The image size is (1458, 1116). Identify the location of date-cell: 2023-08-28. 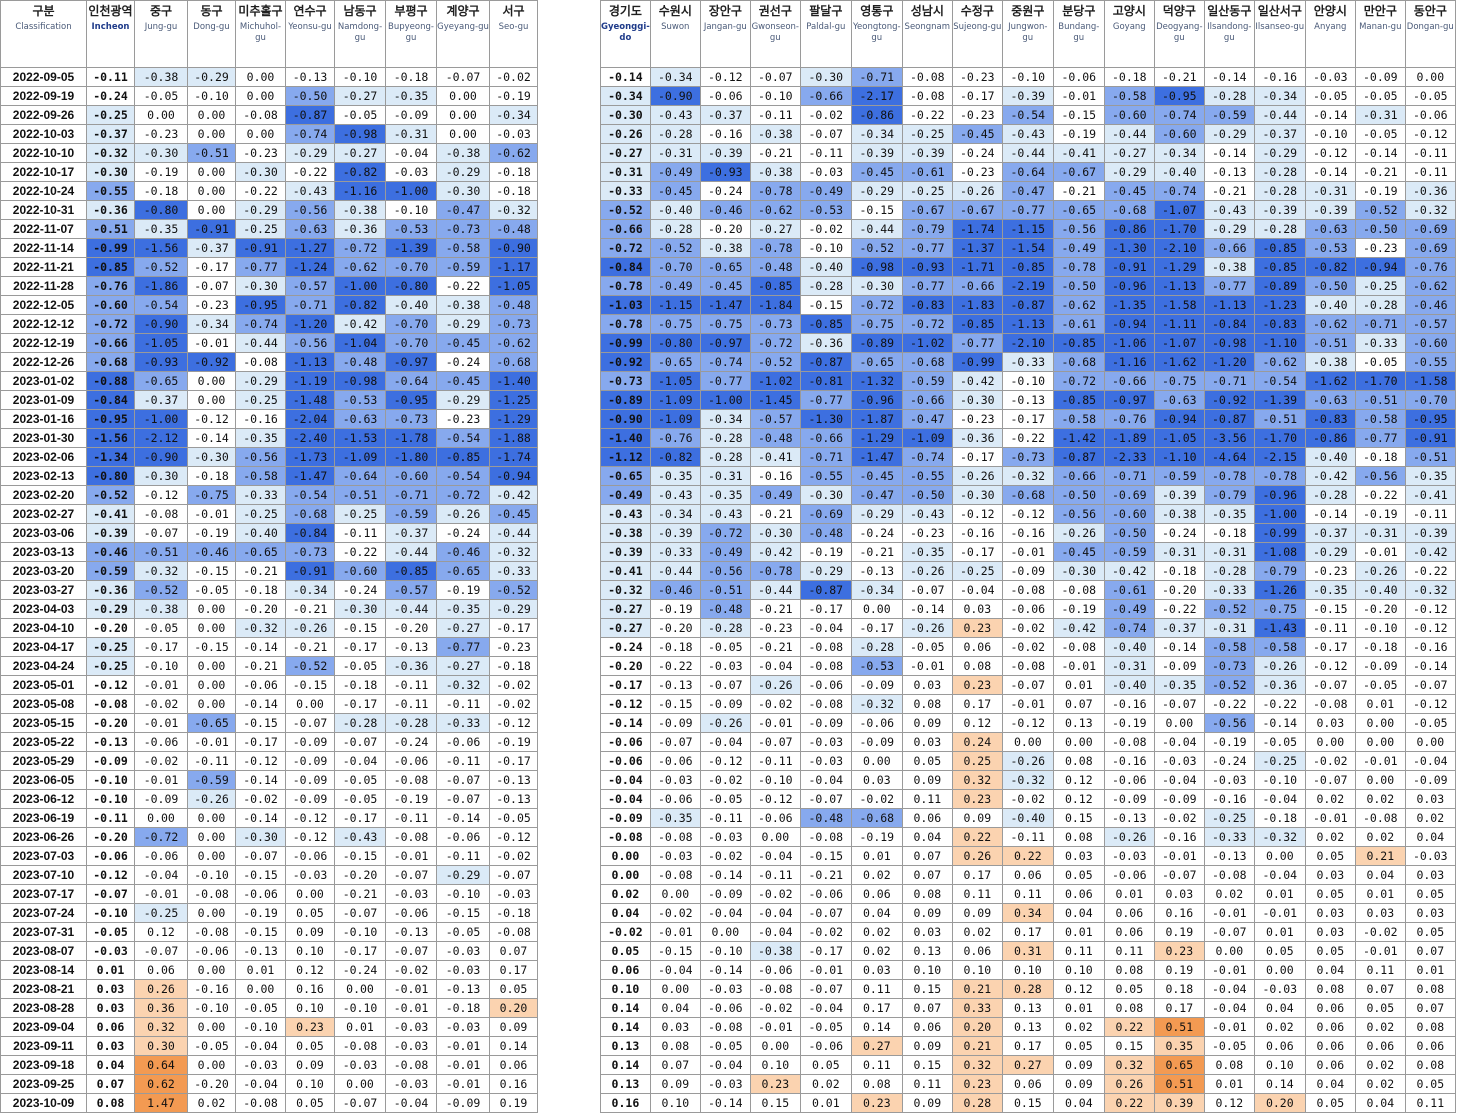
(43, 1008).